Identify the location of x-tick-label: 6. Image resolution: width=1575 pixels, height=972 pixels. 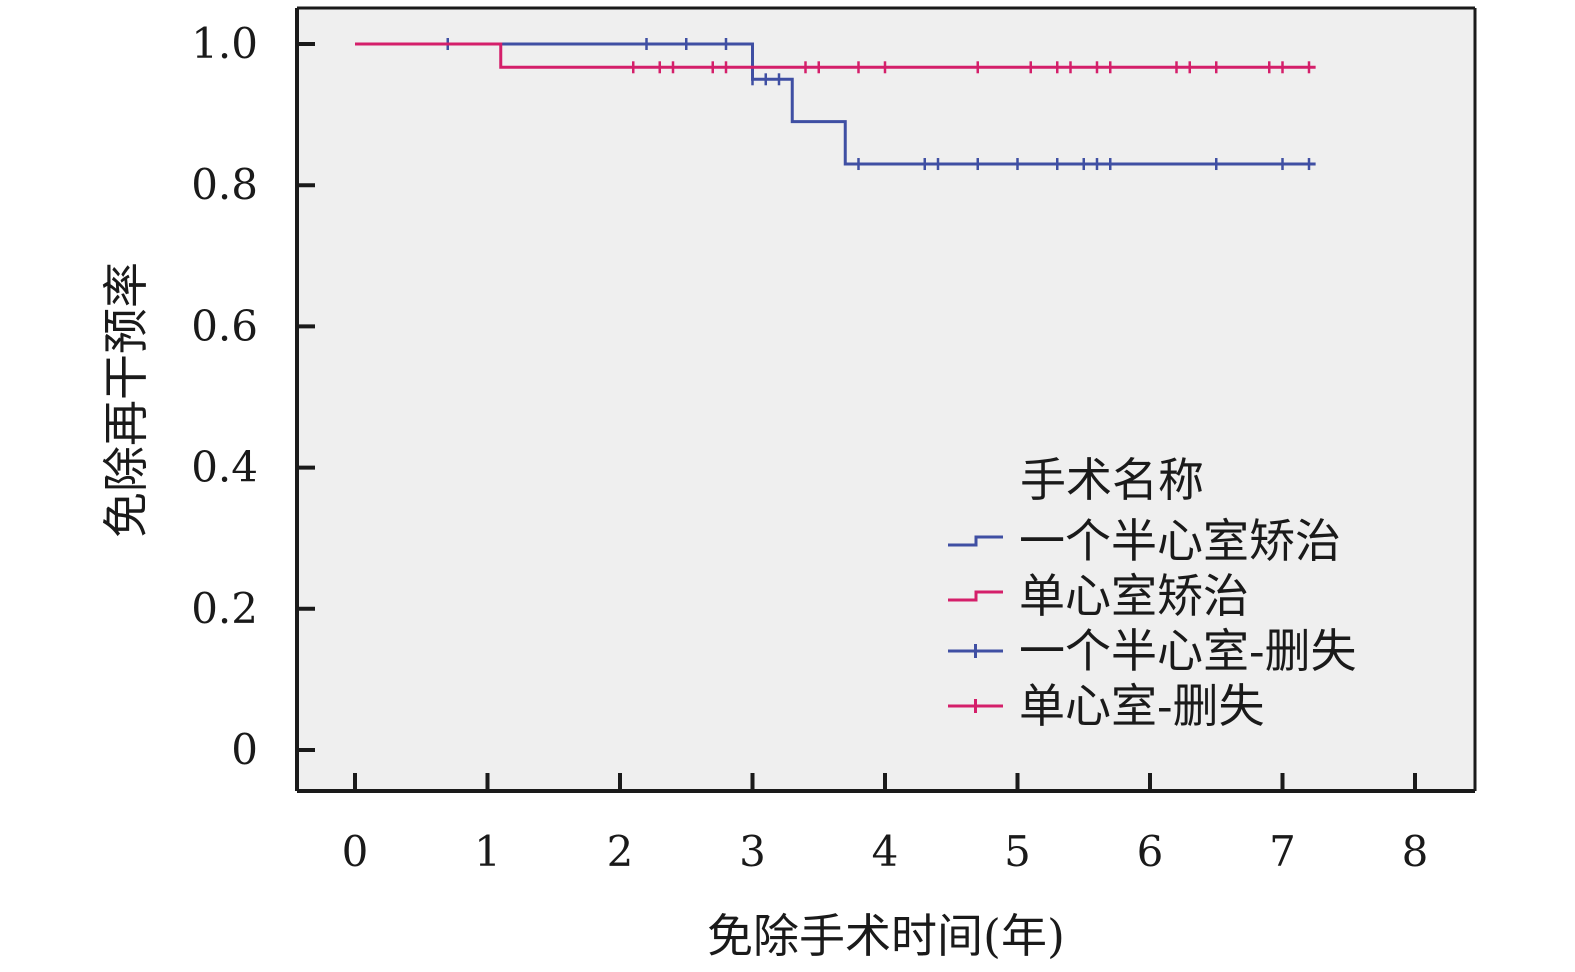
(1150, 851).